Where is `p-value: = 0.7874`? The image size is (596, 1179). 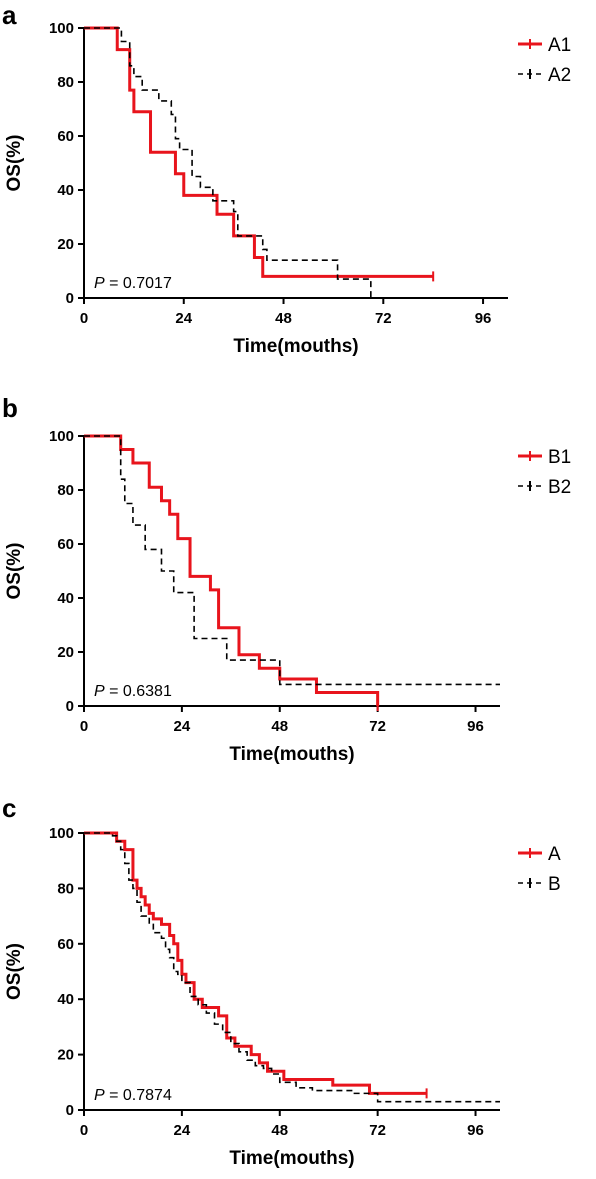 p-value: = 0.7874 is located at coordinates (138, 1095).